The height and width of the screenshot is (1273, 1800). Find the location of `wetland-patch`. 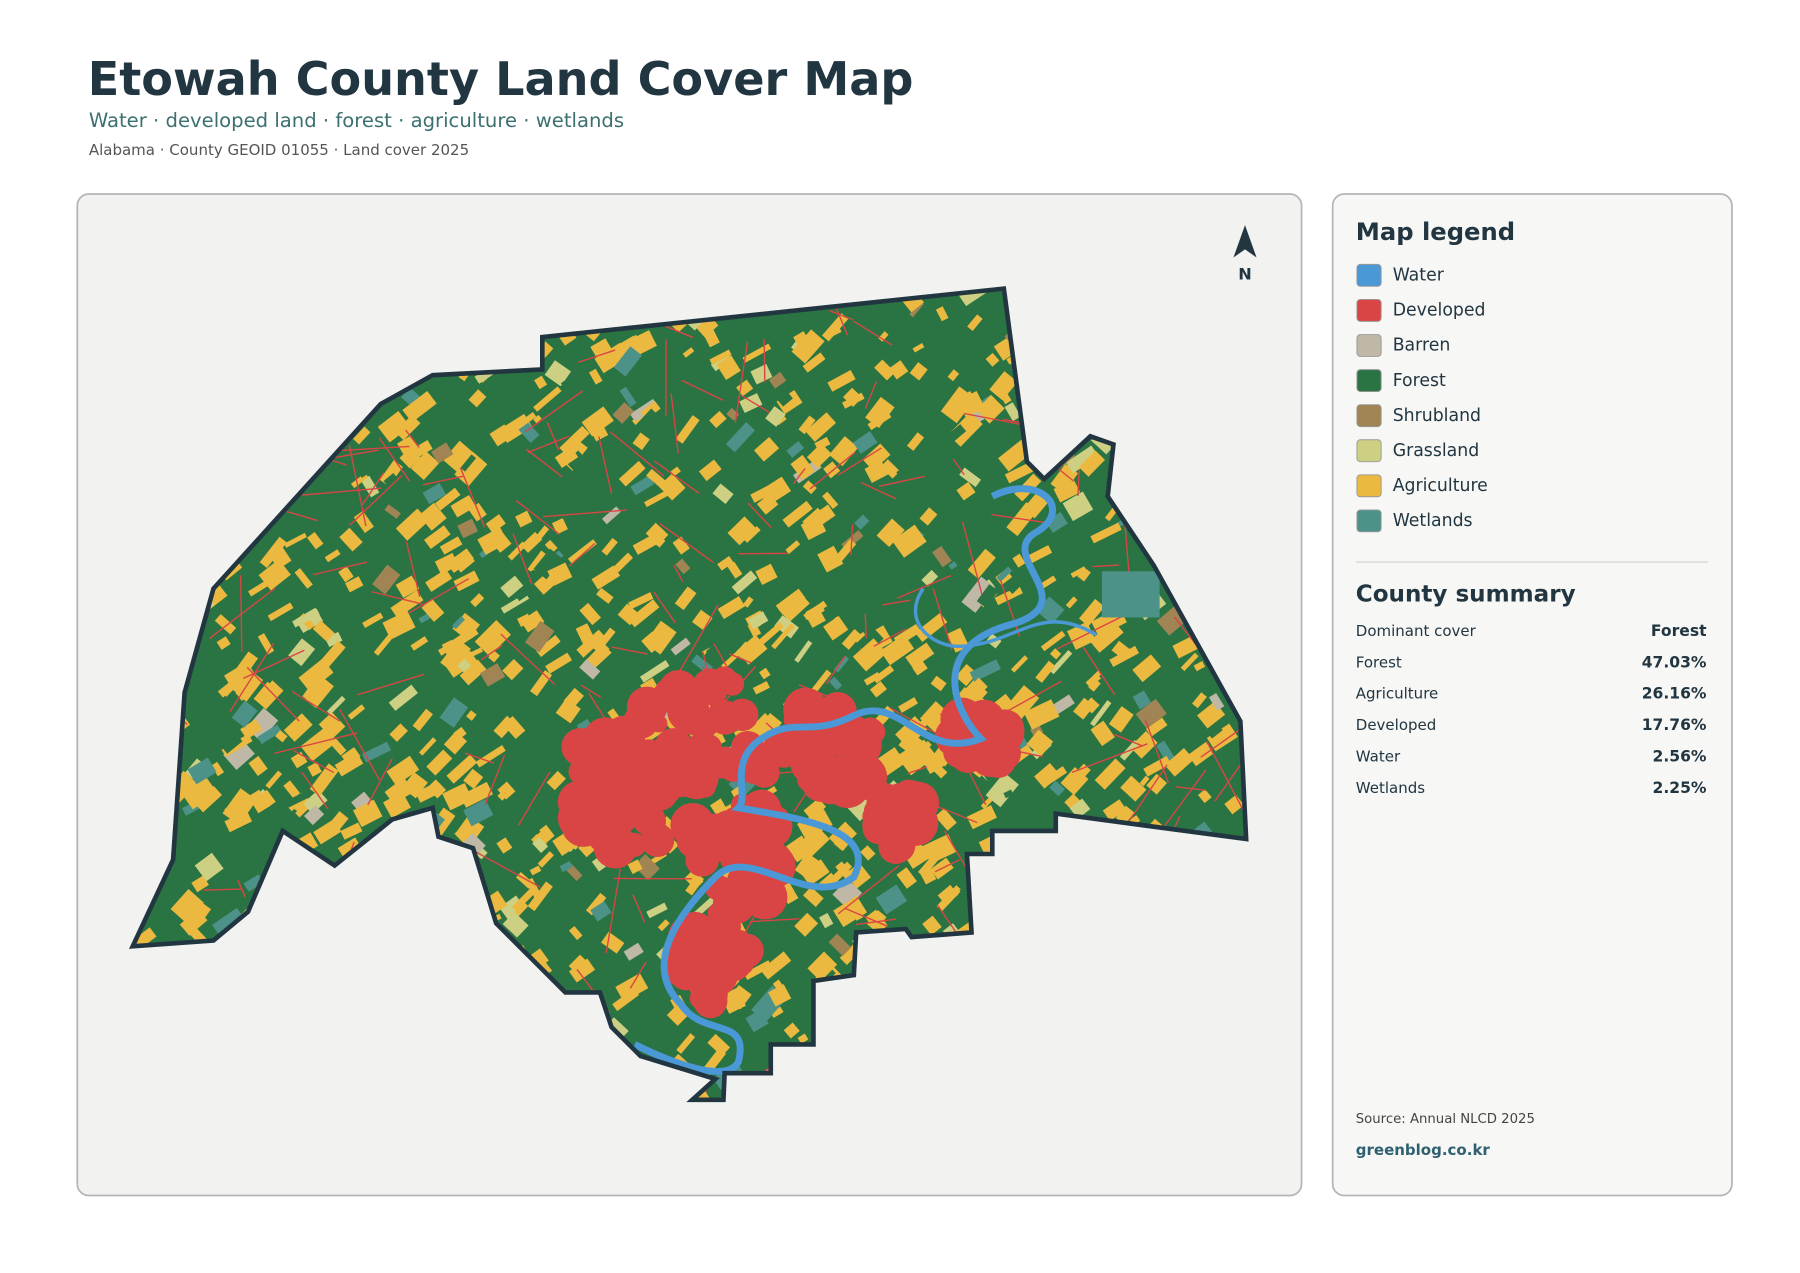

wetland-patch is located at coordinates (1130, 594).